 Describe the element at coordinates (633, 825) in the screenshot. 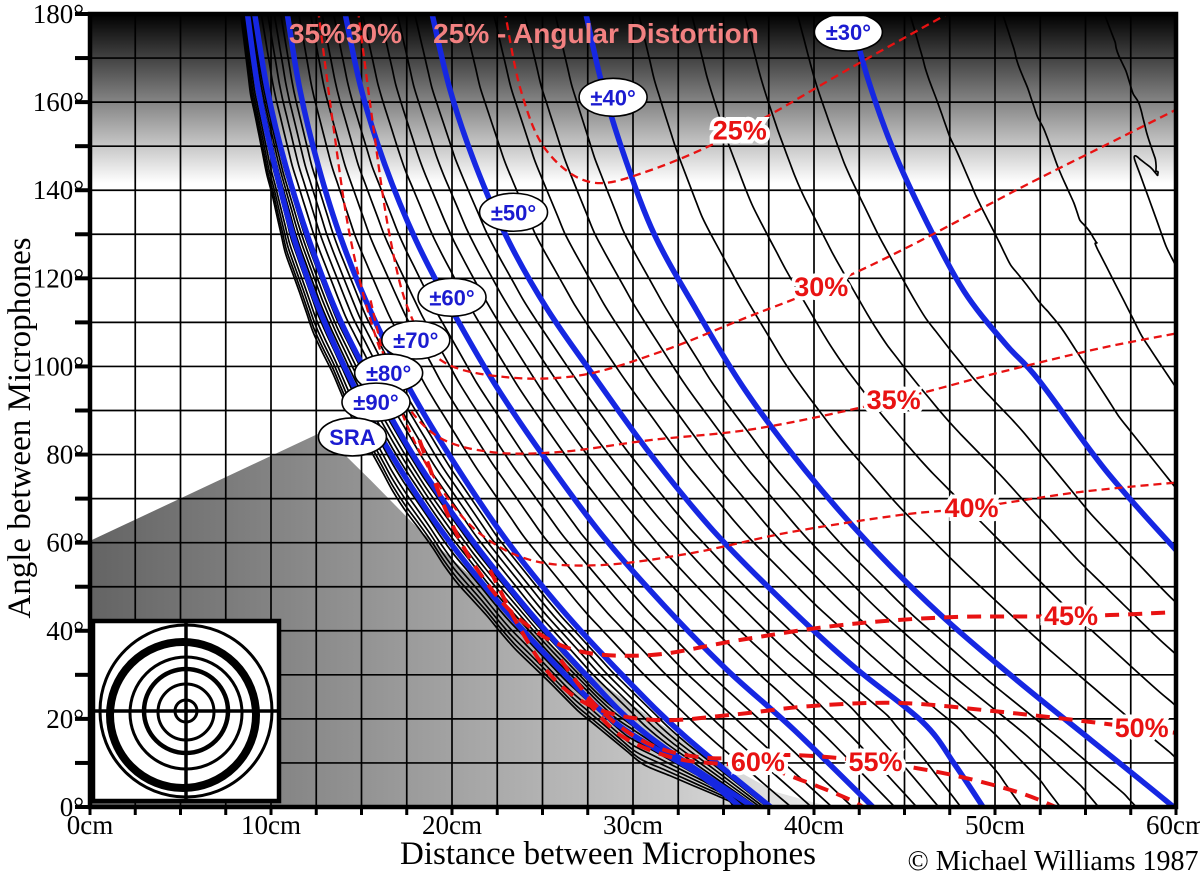

I see `x-tick-label: 30cm` at that location.